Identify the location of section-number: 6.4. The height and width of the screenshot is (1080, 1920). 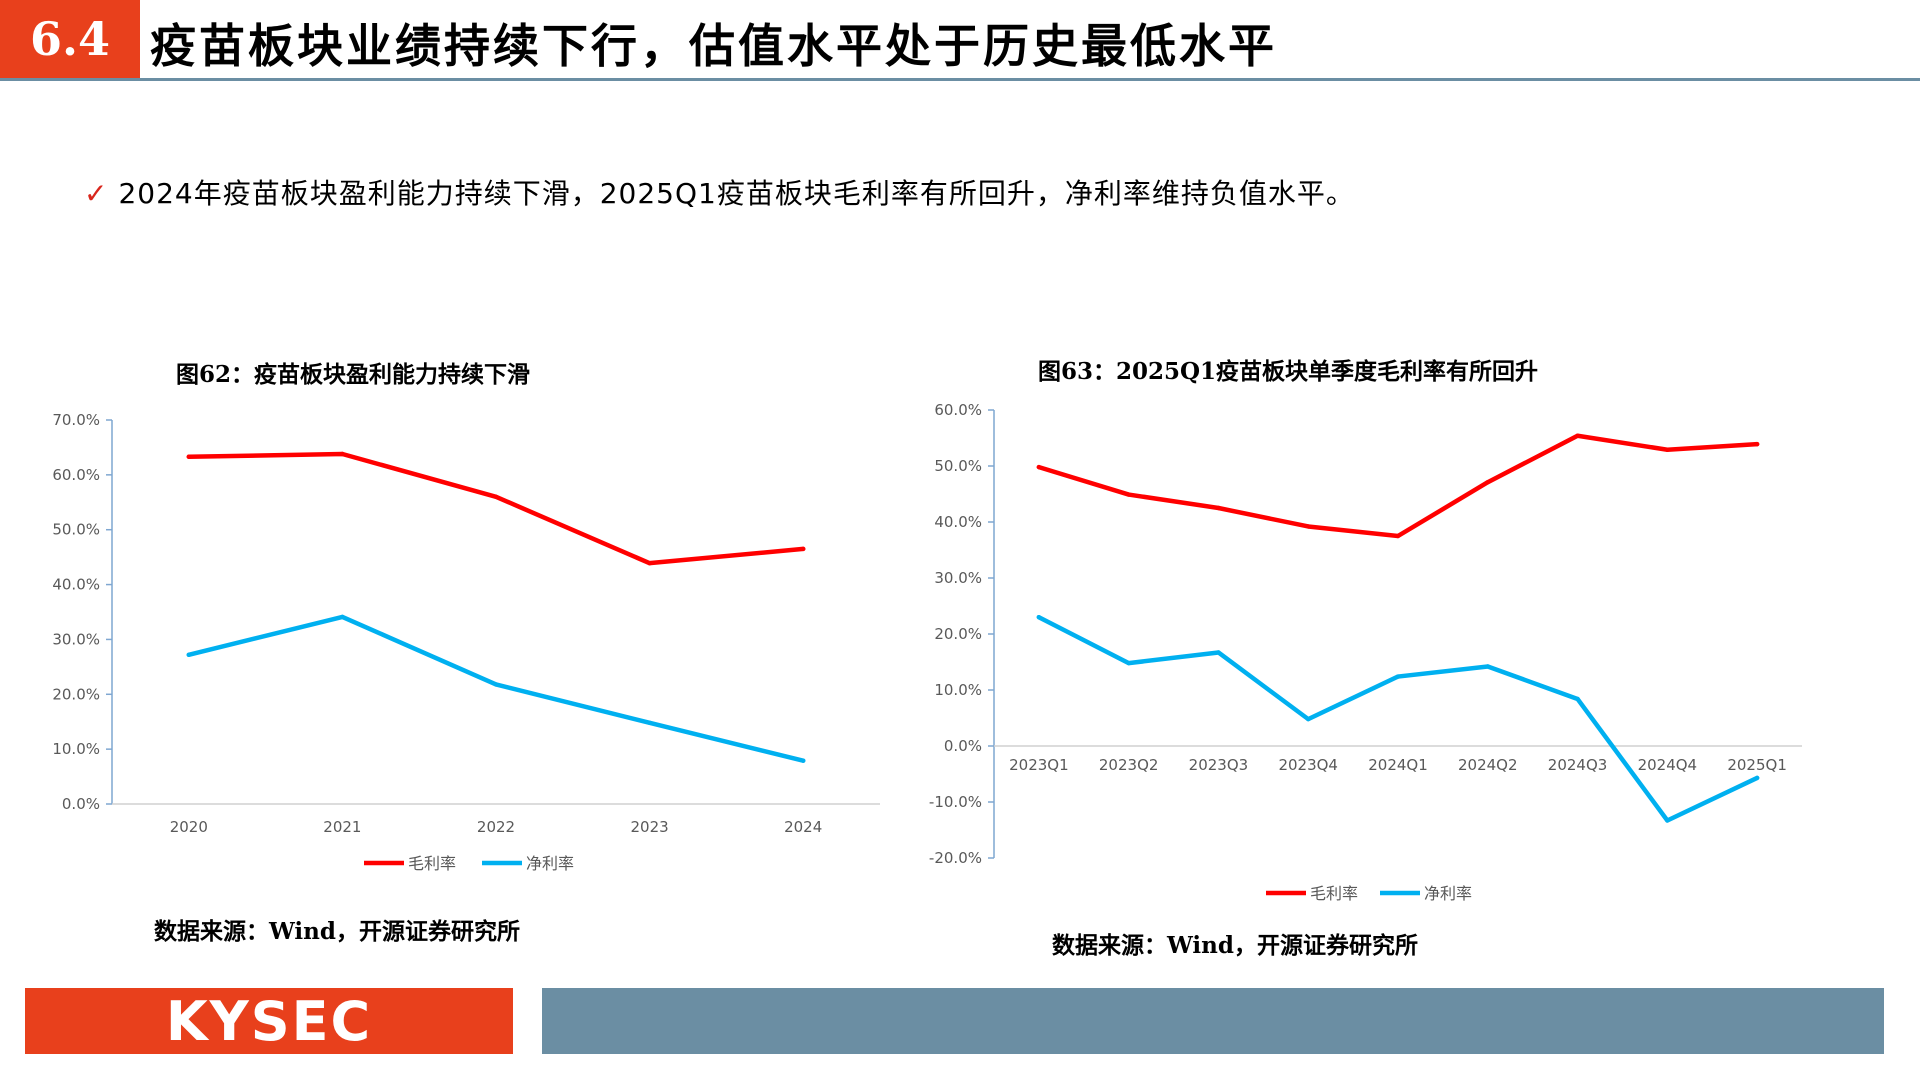
(70, 39).